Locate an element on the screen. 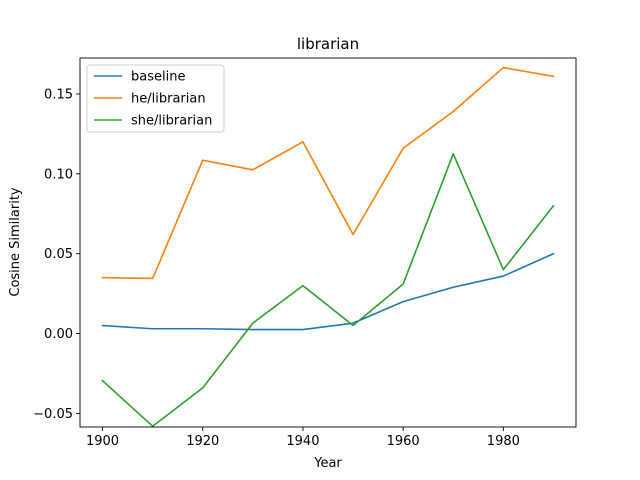 The width and height of the screenshot is (640, 480). legend-box is located at coordinates (155, 98).